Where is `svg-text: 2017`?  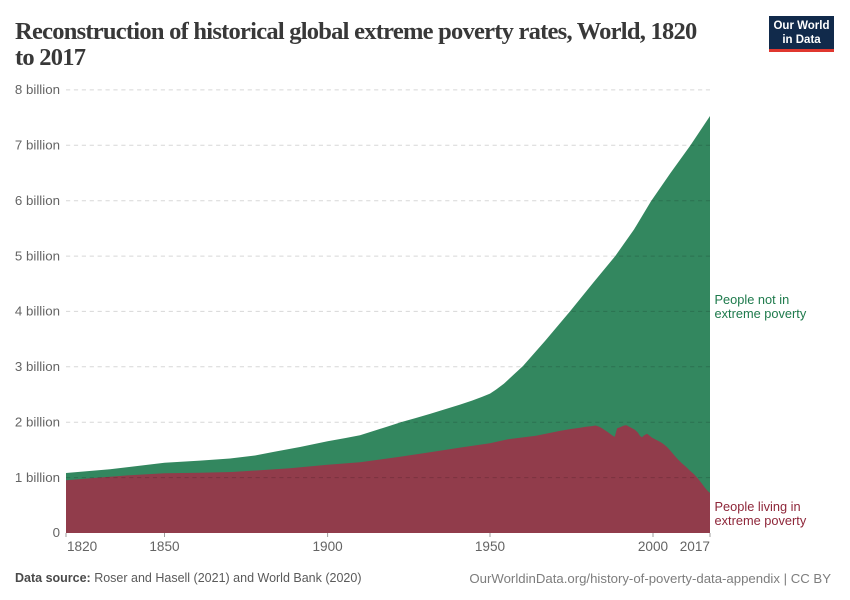
svg-text: 2017 is located at coordinates (695, 546).